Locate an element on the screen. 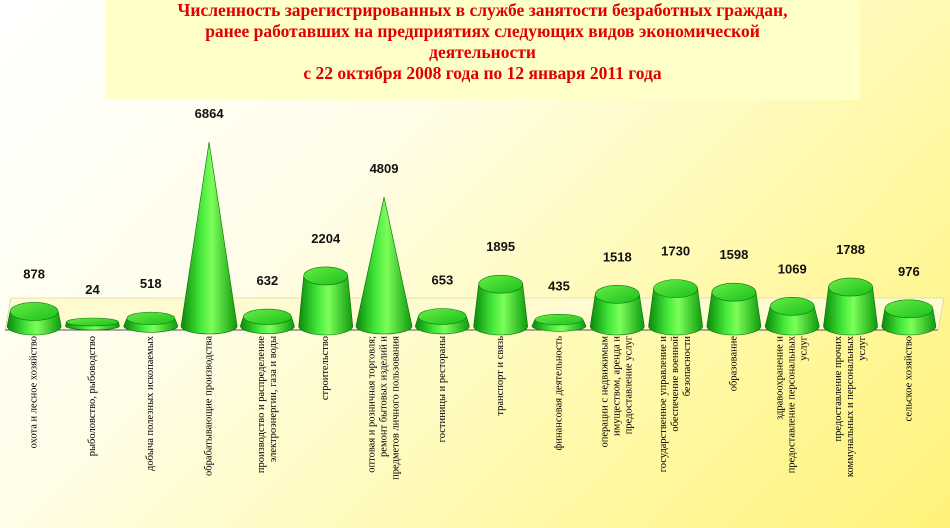 The image size is (950, 528). category-label-line: охота и лесное хозяйство is located at coordinates (34, 392).